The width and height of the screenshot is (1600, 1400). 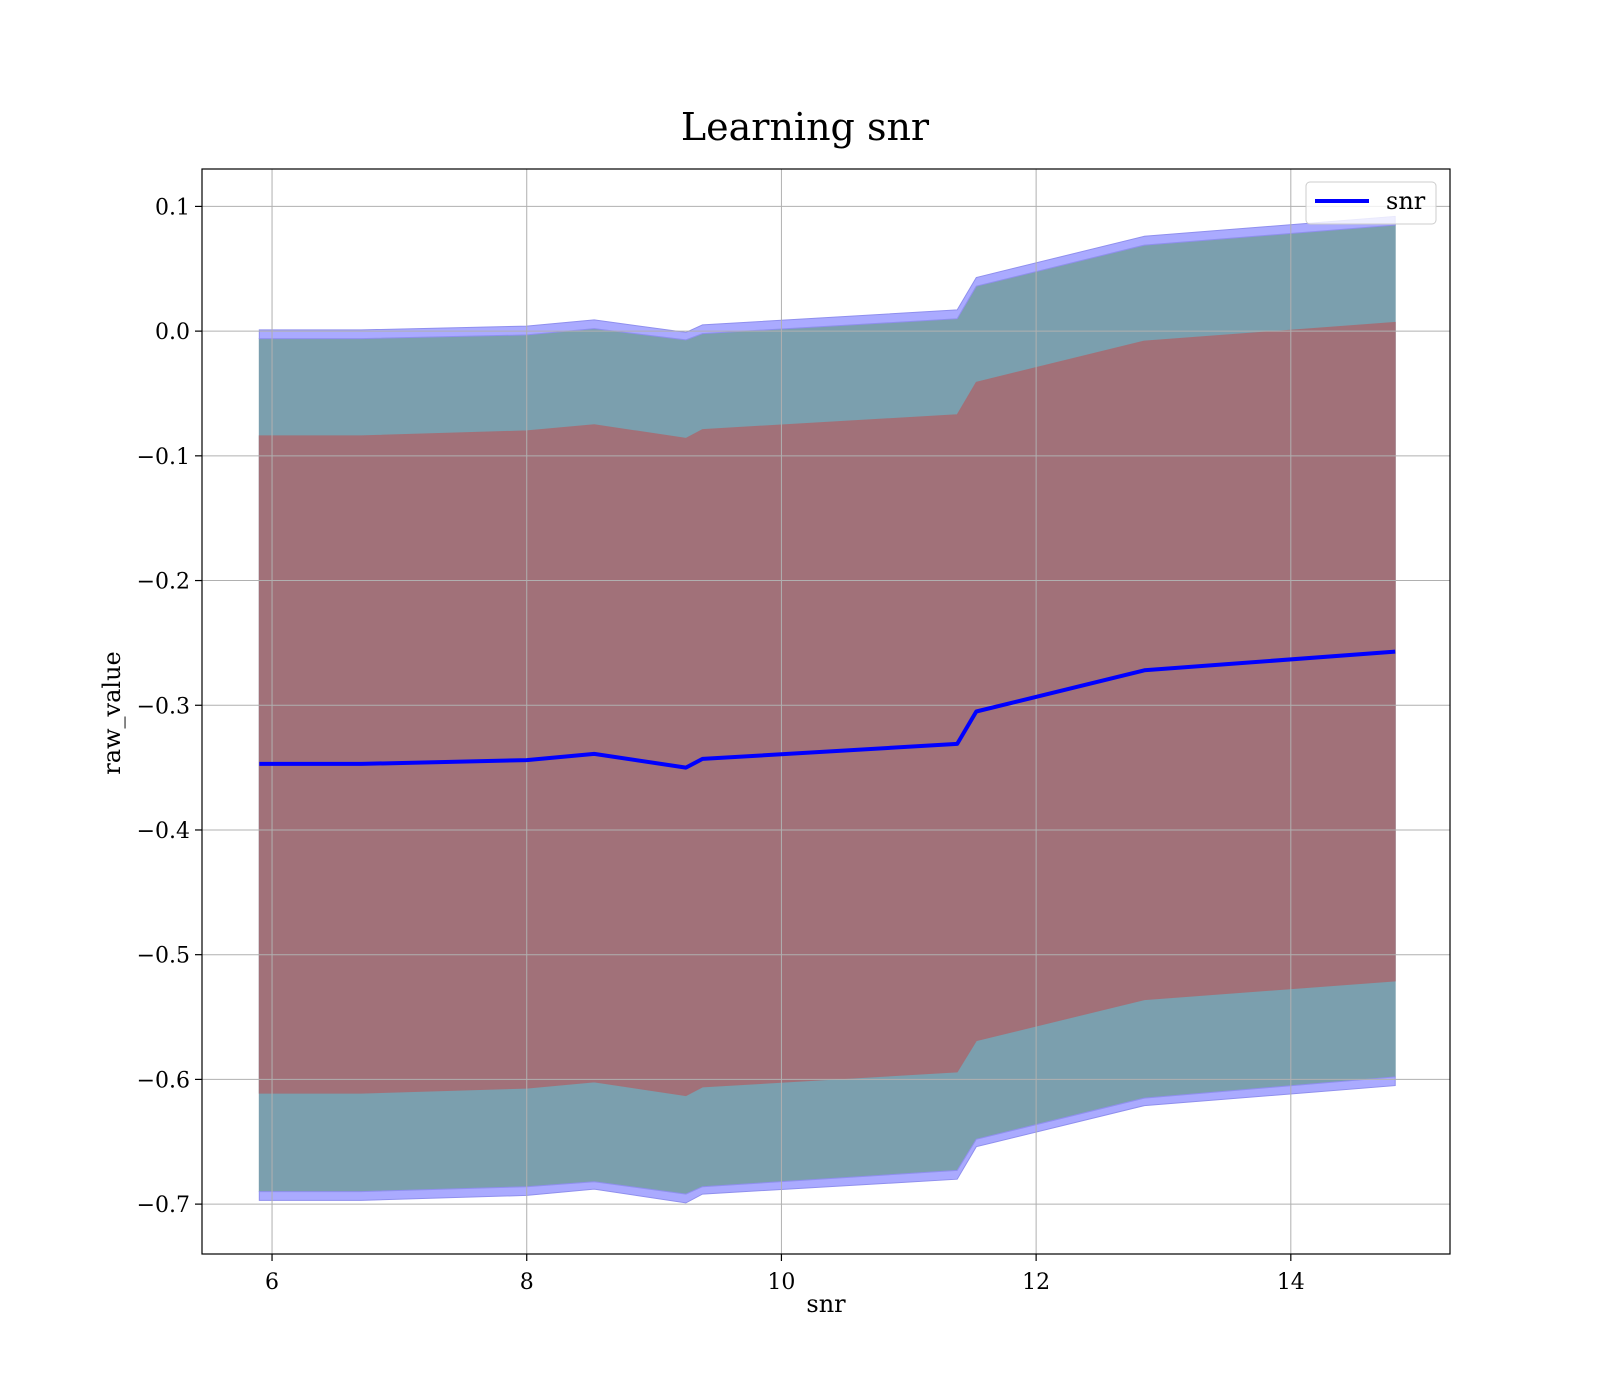 I want to click on x-tick-label: 6, so click(x=272, y=1282).